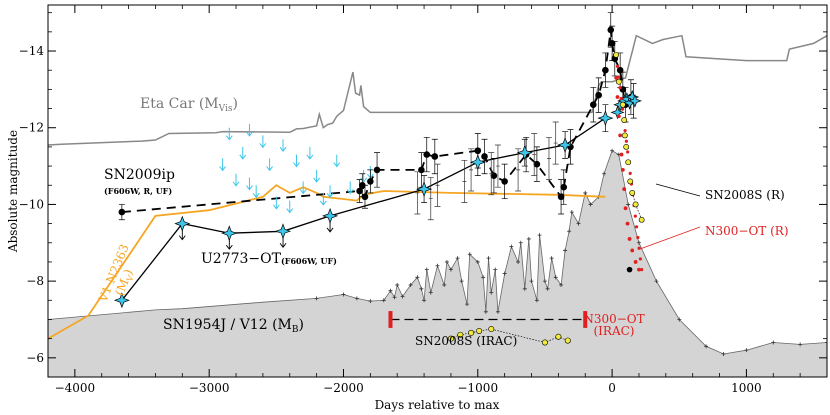  What do you see at coordinates (614, 331) in the screenshot?
I see `n300-irac-label-2: (IRAC)` at bounding box center [614, 331].